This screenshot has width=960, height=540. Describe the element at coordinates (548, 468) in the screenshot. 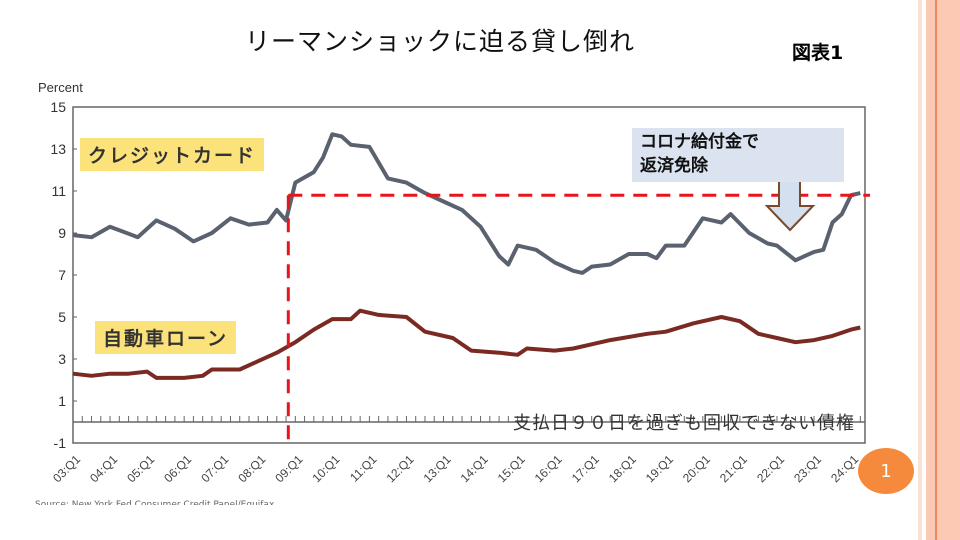

I see `x-tick-label: 16:Q1` at that location.